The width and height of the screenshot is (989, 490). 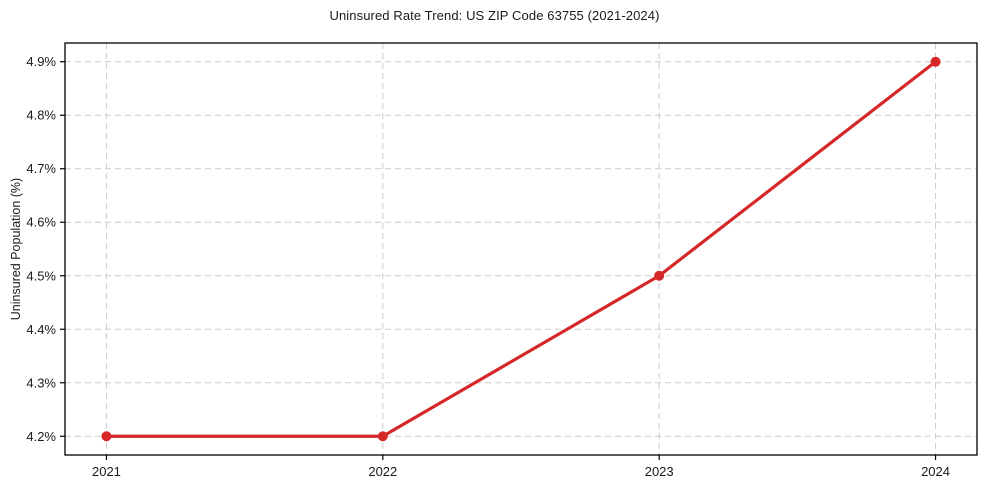 What do you see at coordinates (106, 471) in the screenshot?
I see `x-tick-label: 2021` at bounding box center [106, 471].